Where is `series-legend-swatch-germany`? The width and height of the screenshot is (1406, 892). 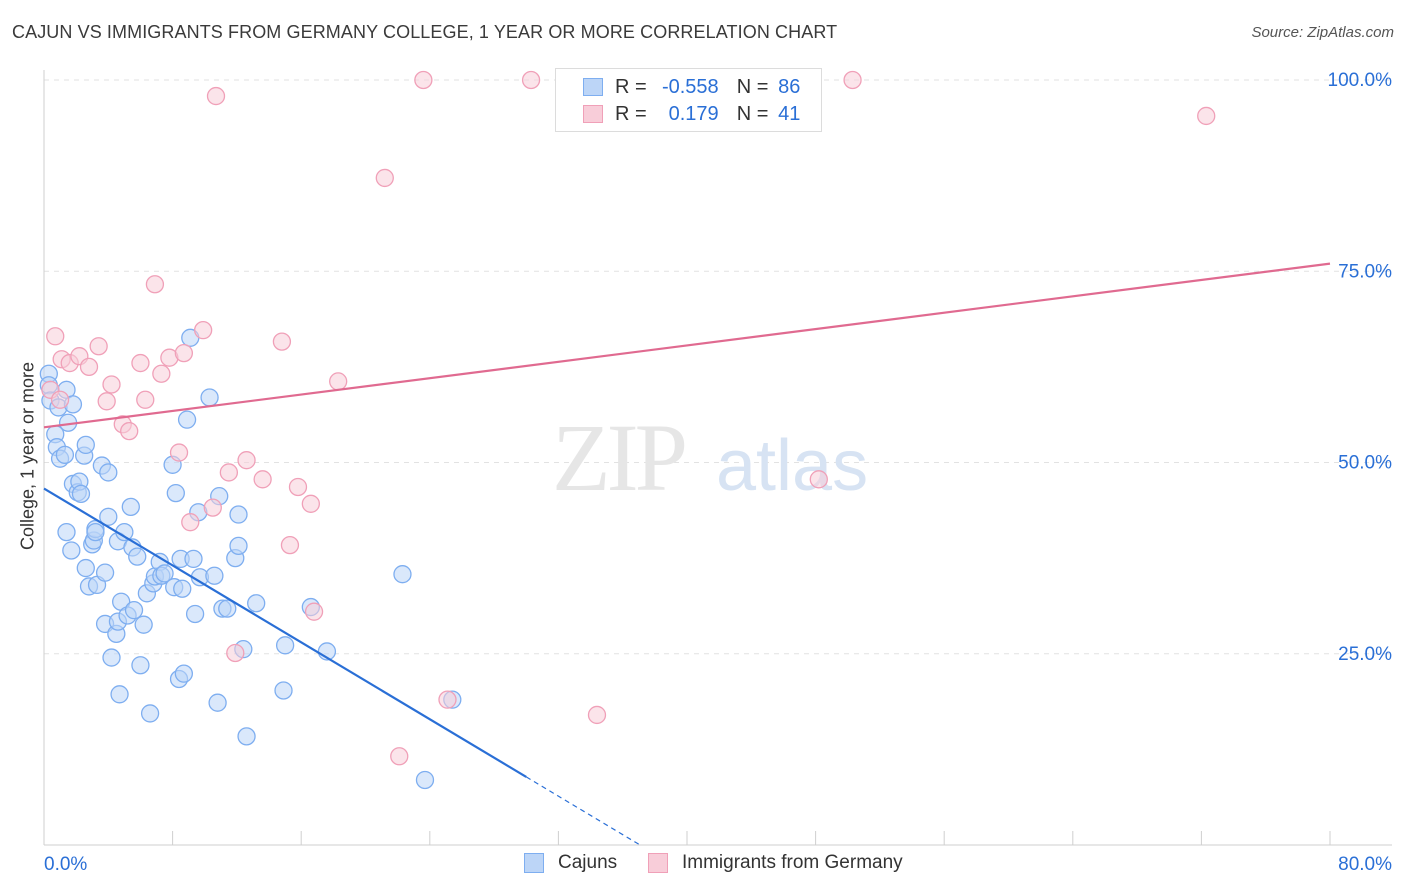
series-legend-swatch-germany is located at coordinates (658, 863).